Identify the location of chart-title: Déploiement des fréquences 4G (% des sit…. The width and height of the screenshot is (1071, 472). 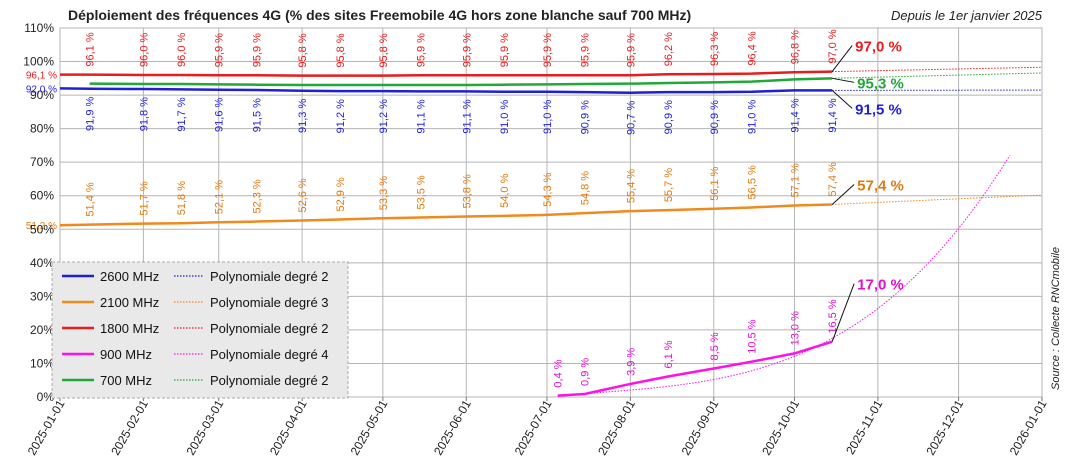
(379, 15).